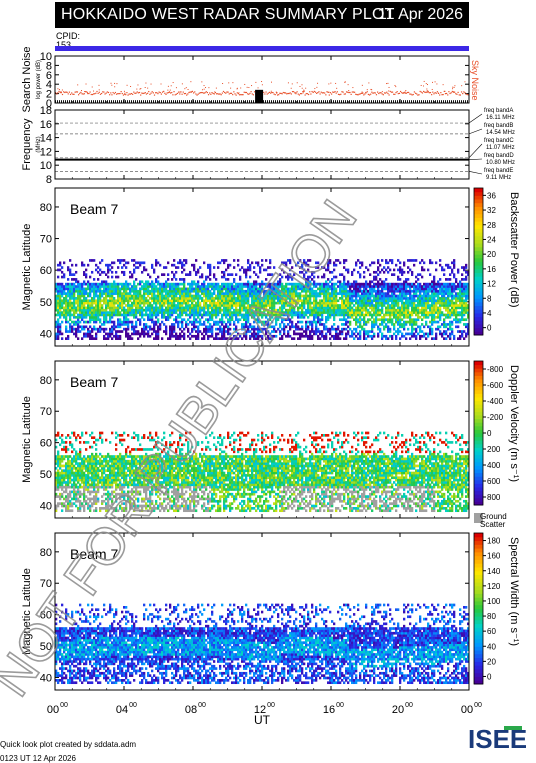 Image resolution: width=536 pixels, height=763 pixels. Describe the element at coordinates (27, 144) in the screenshot. I see `frequency-ylabel: Frequency` at that location.